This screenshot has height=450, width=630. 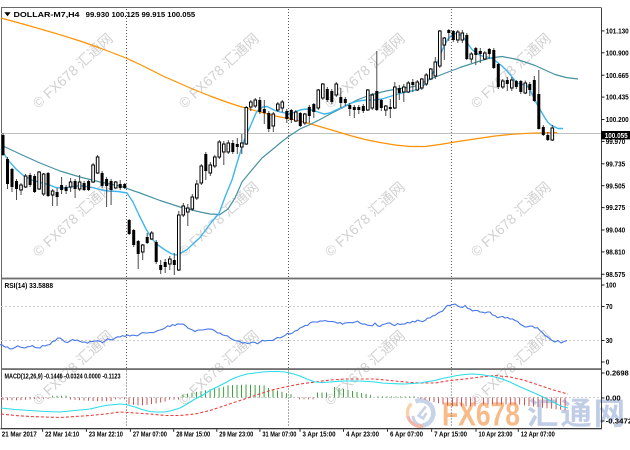 What do you see at coordinates (616, 252) in the screenshot?
I see `svg-text: 98.810` at bounding box center [616, 252].